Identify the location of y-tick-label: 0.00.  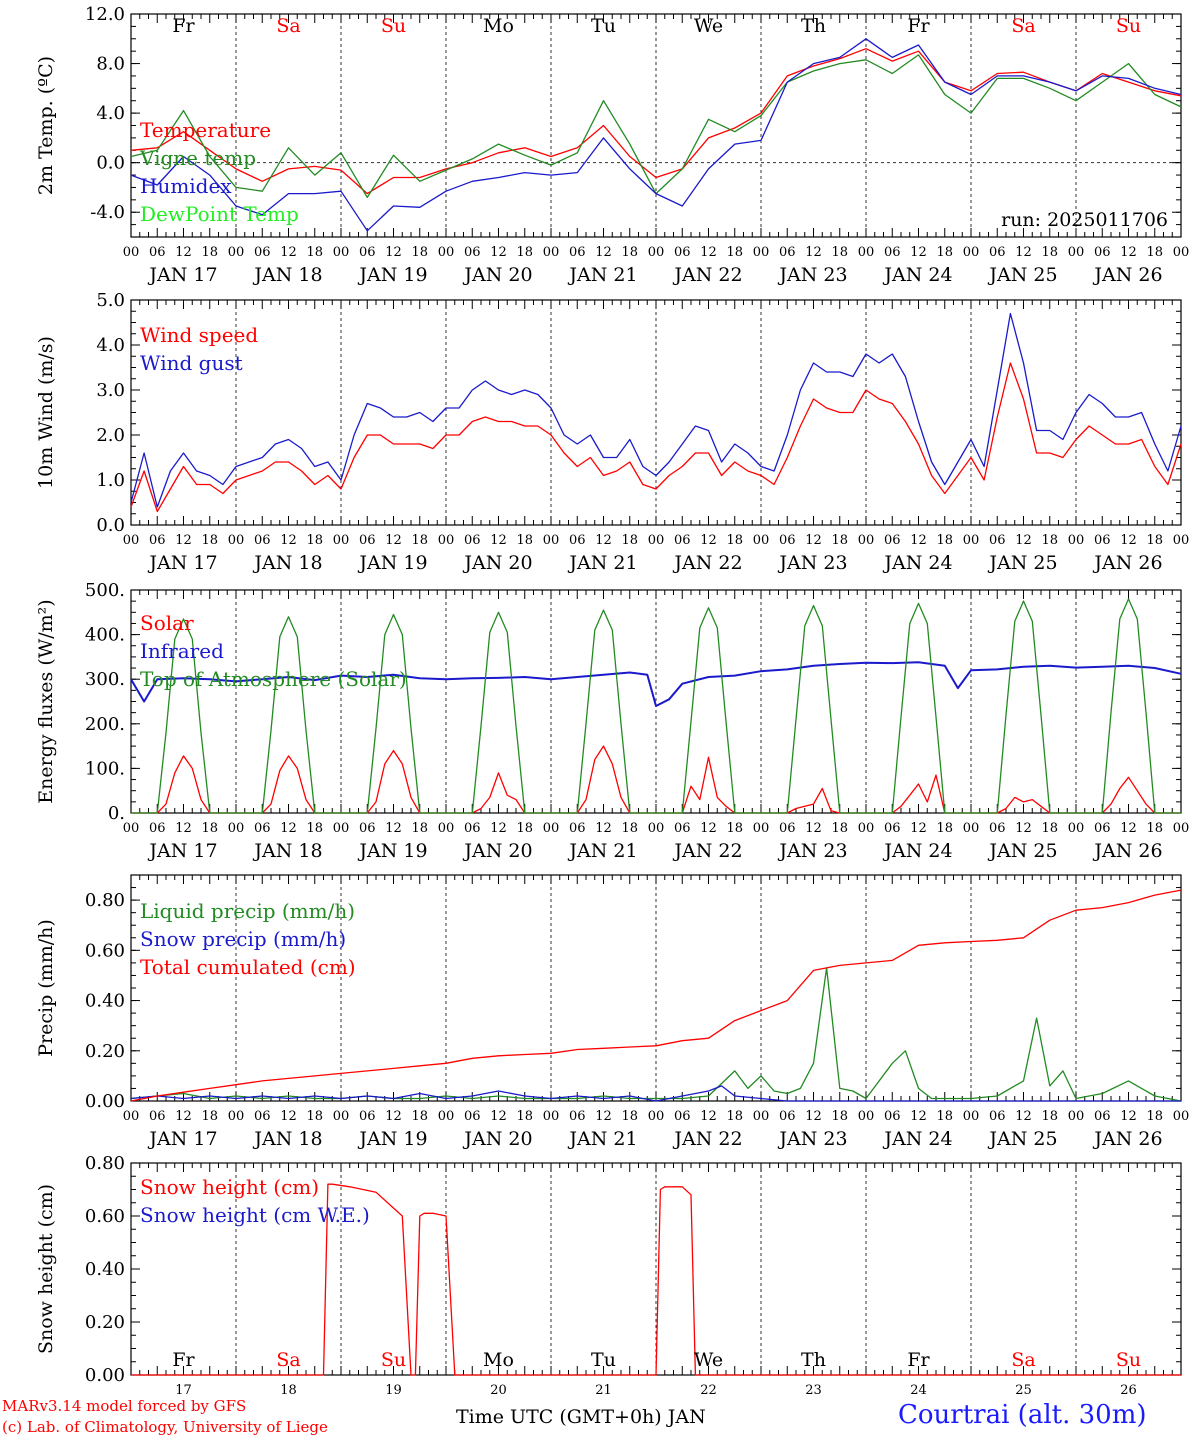
(105, 1101).